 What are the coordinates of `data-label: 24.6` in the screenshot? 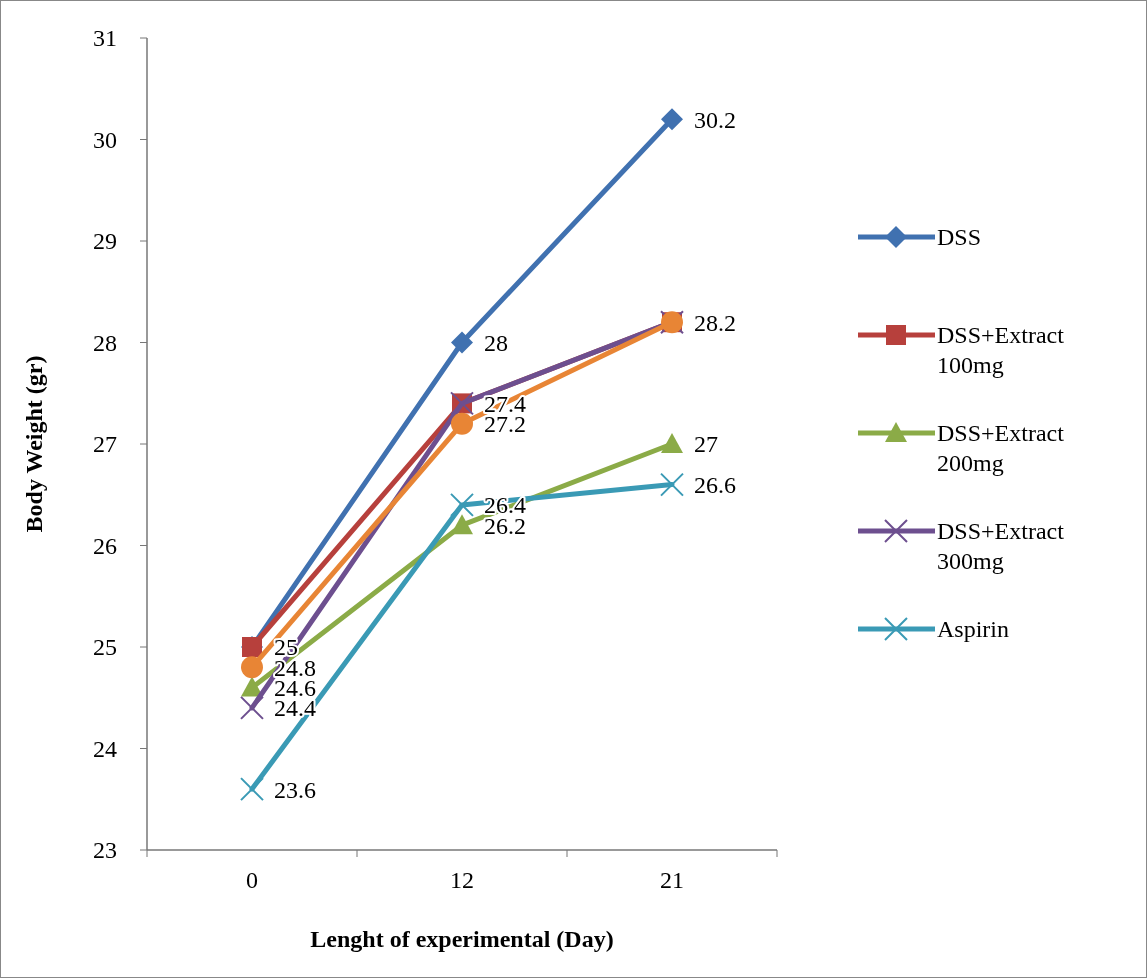 It's located at (295, 688).